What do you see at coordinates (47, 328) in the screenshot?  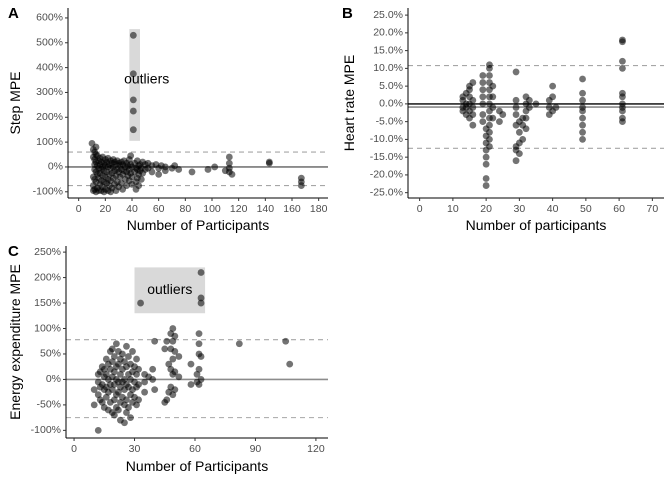 I see `y-tick-label: 100%` at bounding box center [47, 328].